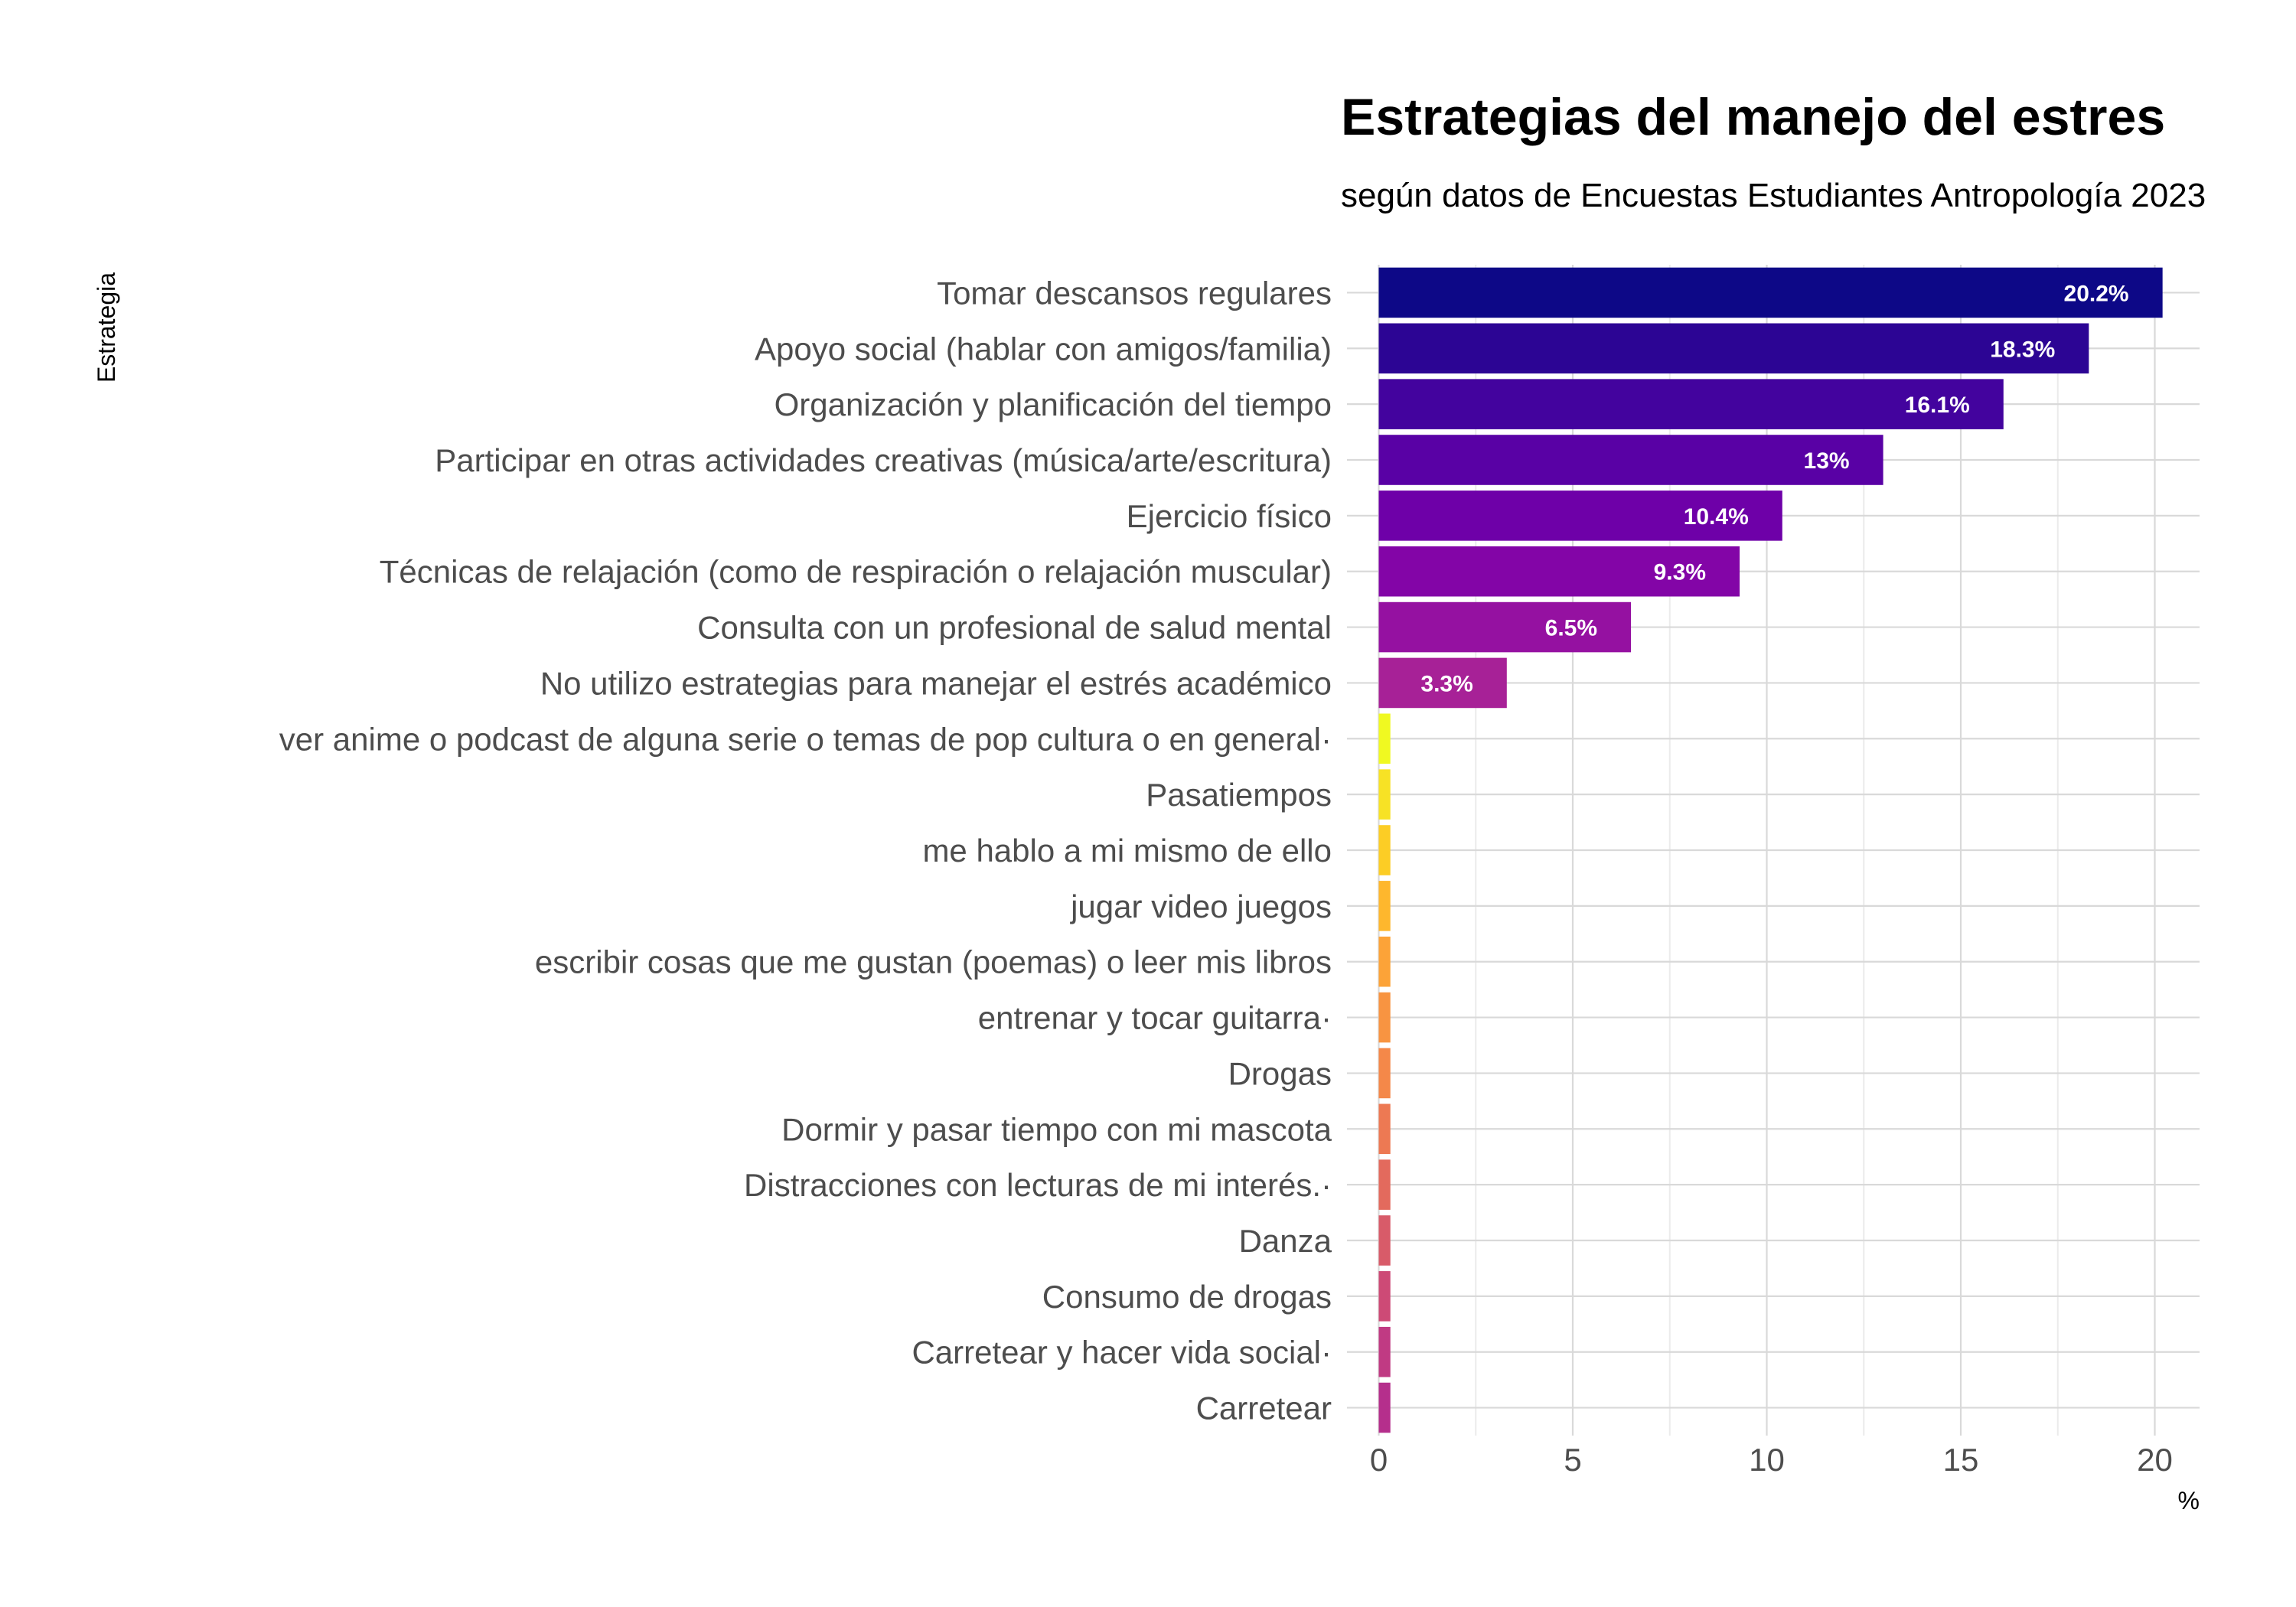 The image size is (2296, 1607). What do you see at coordinates (1200, 906) in the screenshot?
I see `category-label: jugar video juegos` at bounding box center [1200, 906].